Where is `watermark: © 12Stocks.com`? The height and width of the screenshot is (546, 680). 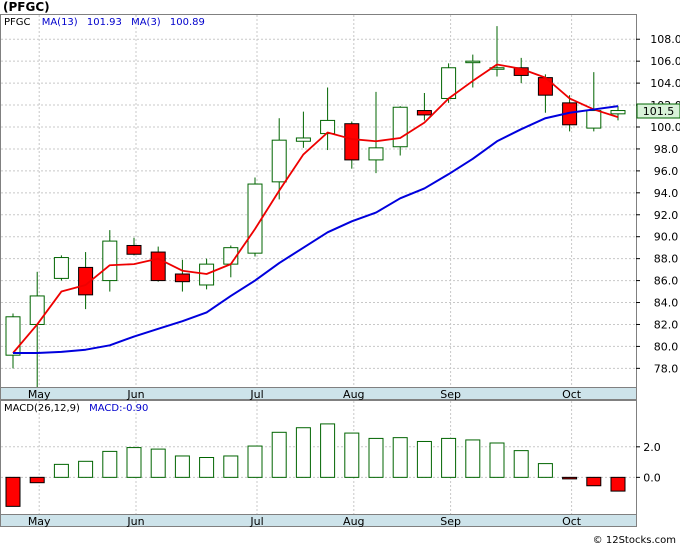
watermark: © 12Stocks.com is located at coordinates (634, 540).